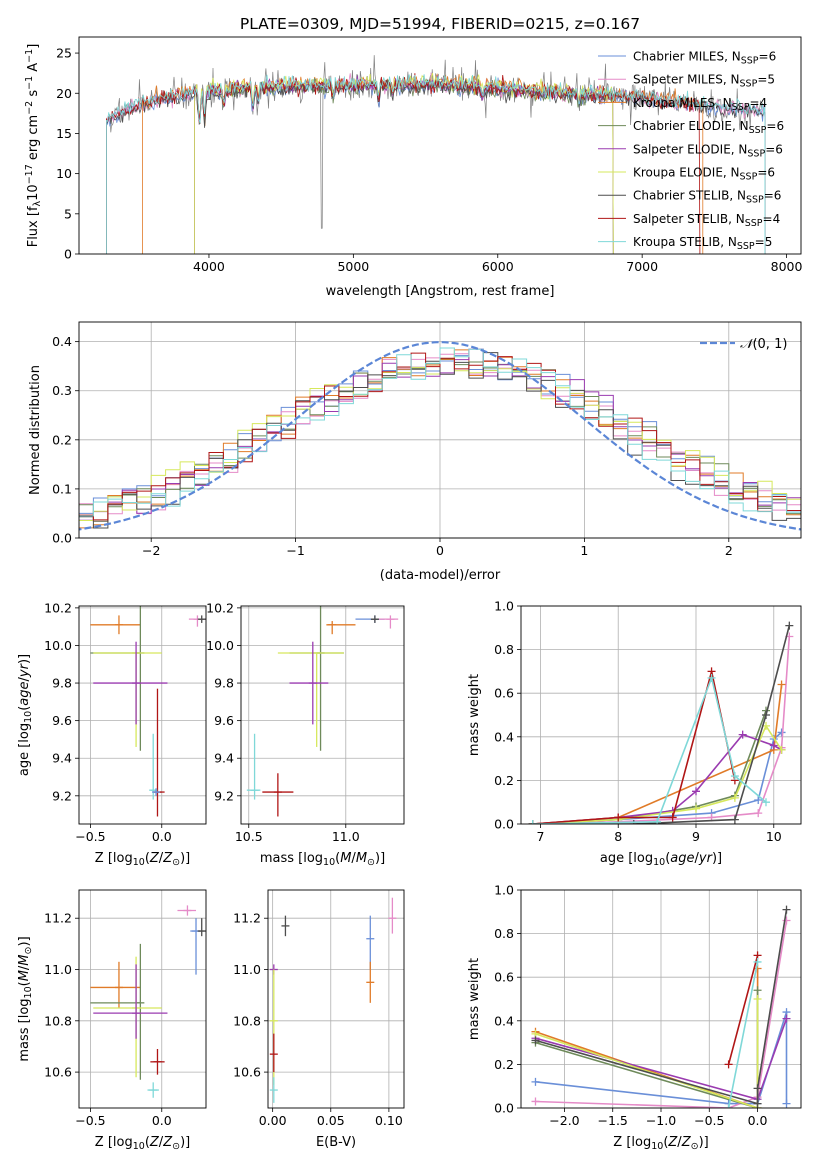  What do you see at coordinates (613, 1120) in the screenshot?
I see `x-tick-label: −1.5` at bounding box center [613, 1120].